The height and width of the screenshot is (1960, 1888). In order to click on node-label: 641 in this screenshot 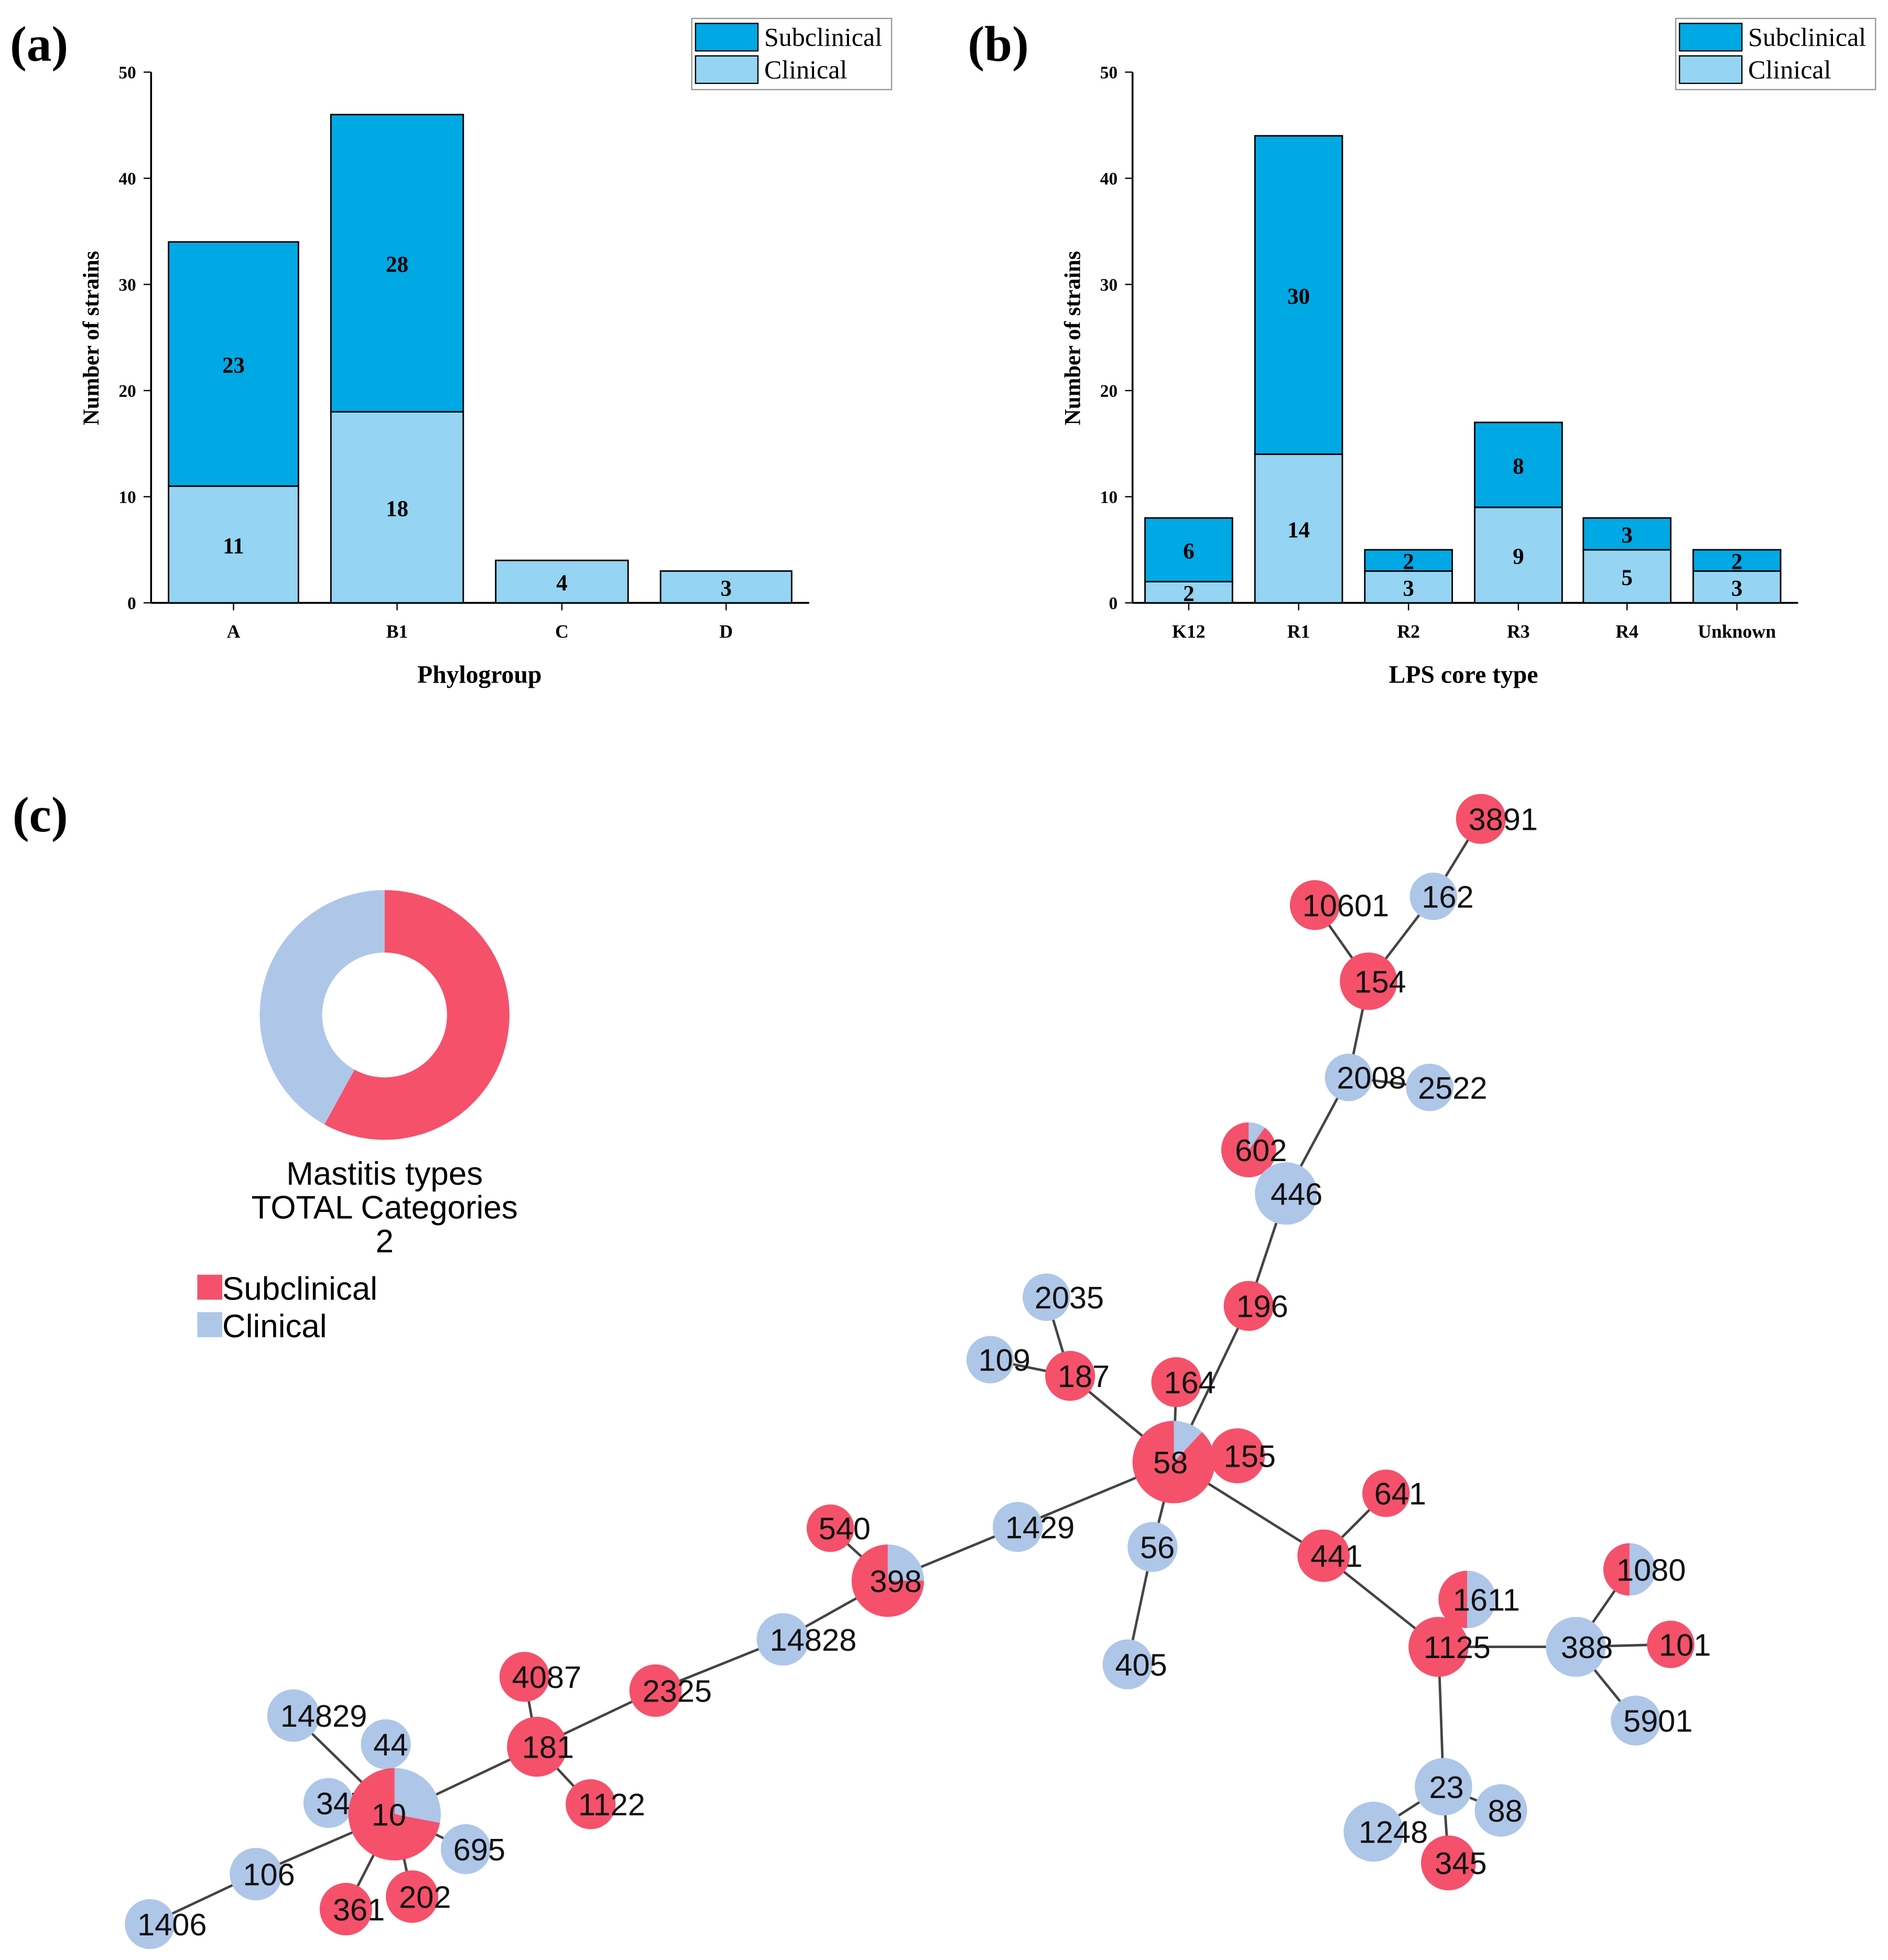, I will do `click(1400, 1493)`.